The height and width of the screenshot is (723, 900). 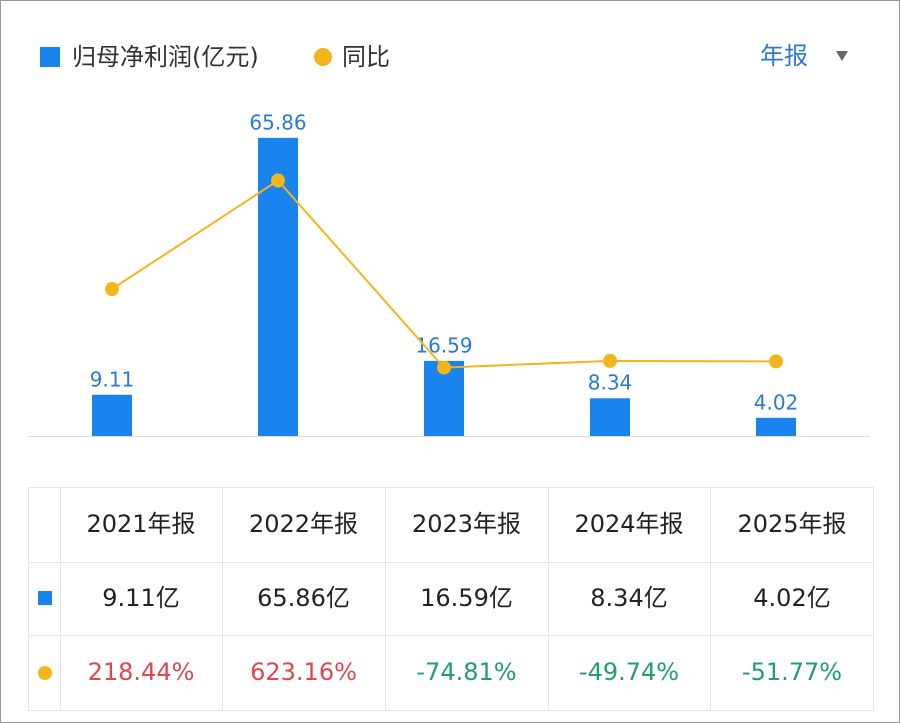 What do you see at coordinates (366, 57) in the screenshot?
I see `legend-label: 同比` at bounding box center [366, 57].